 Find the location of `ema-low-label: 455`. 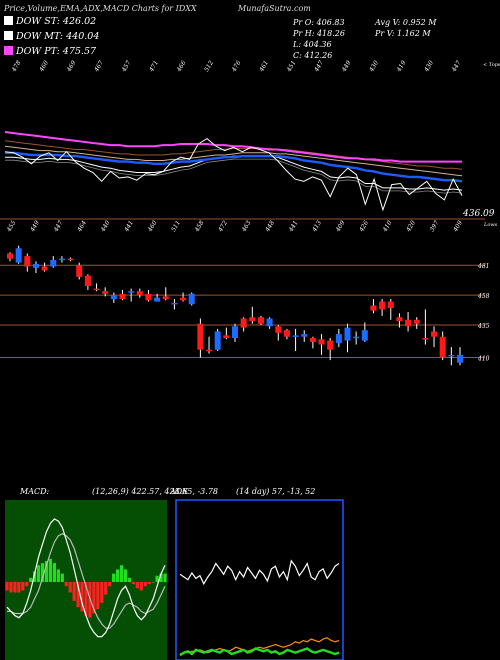

ema-low-label: 455 is located at coordinates (11, 226).